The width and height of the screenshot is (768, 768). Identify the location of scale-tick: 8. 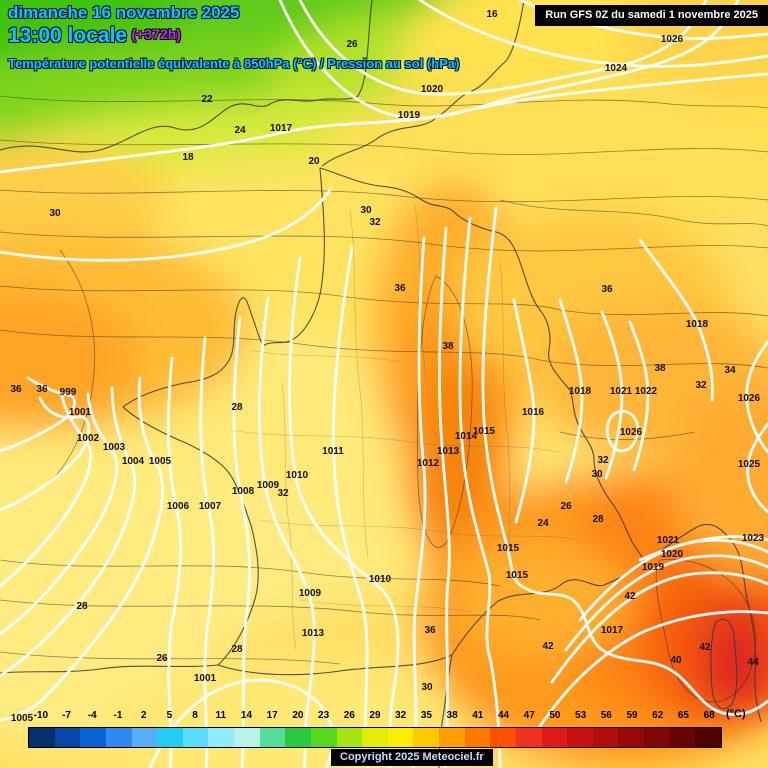
(195, 715).